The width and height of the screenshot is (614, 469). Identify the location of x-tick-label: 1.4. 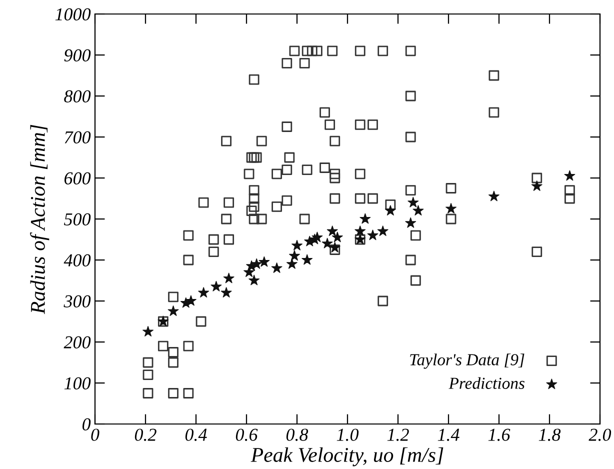
(449, 434).